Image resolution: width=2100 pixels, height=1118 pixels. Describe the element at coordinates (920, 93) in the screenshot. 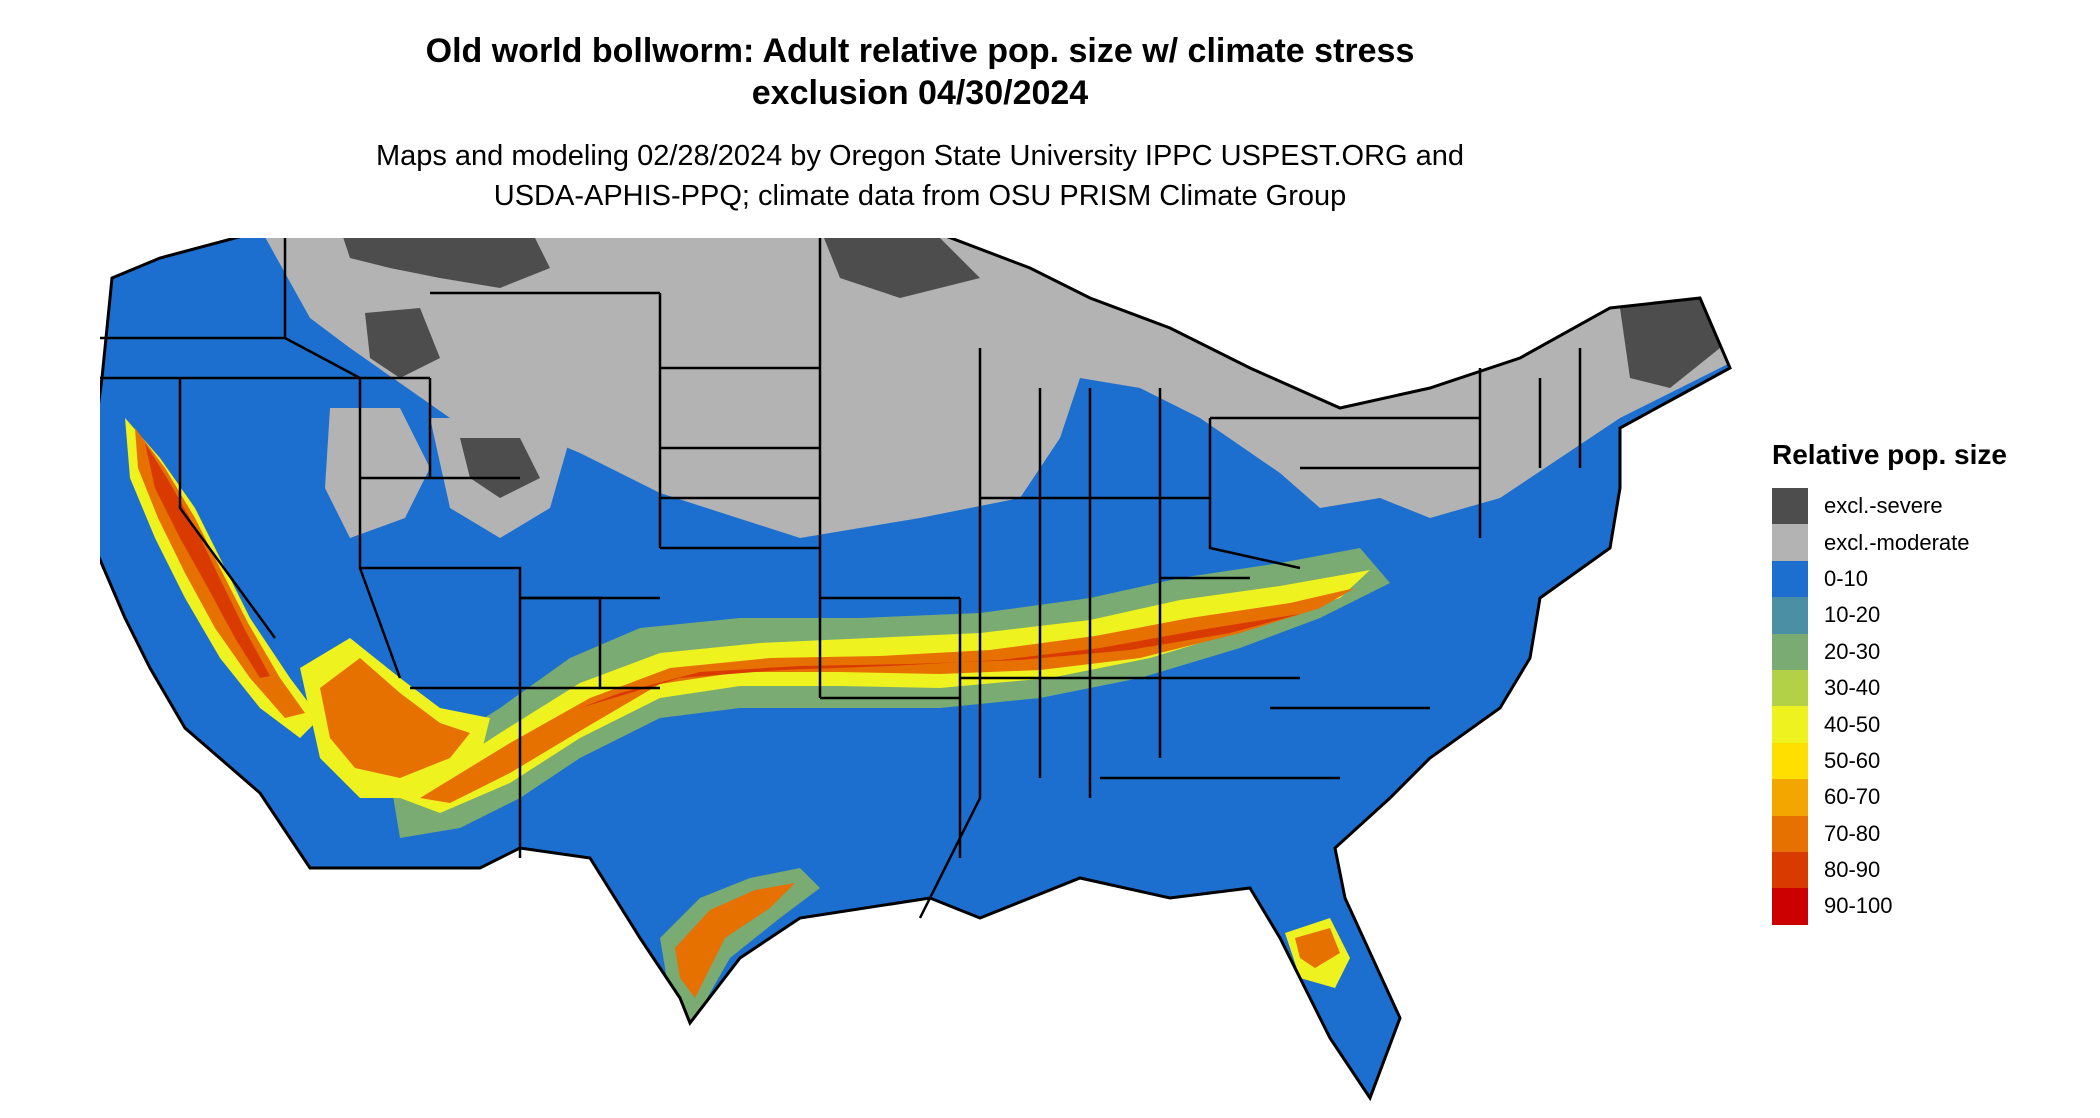

I see `title-line-2: exclusion 04/30/2024` at that location.